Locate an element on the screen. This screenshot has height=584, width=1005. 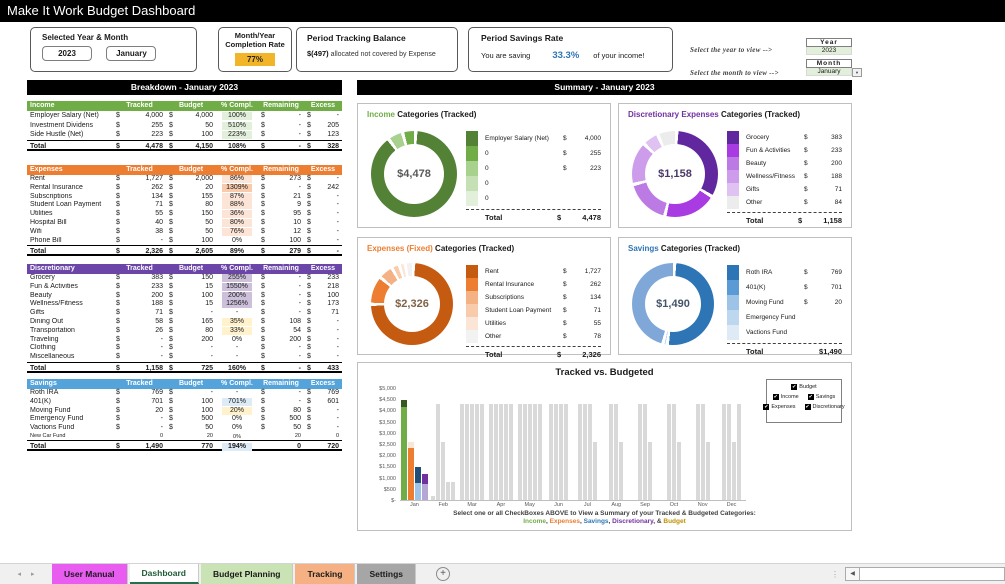
legend-total-row: Total $1,490 is located at coordinates (784, 350).